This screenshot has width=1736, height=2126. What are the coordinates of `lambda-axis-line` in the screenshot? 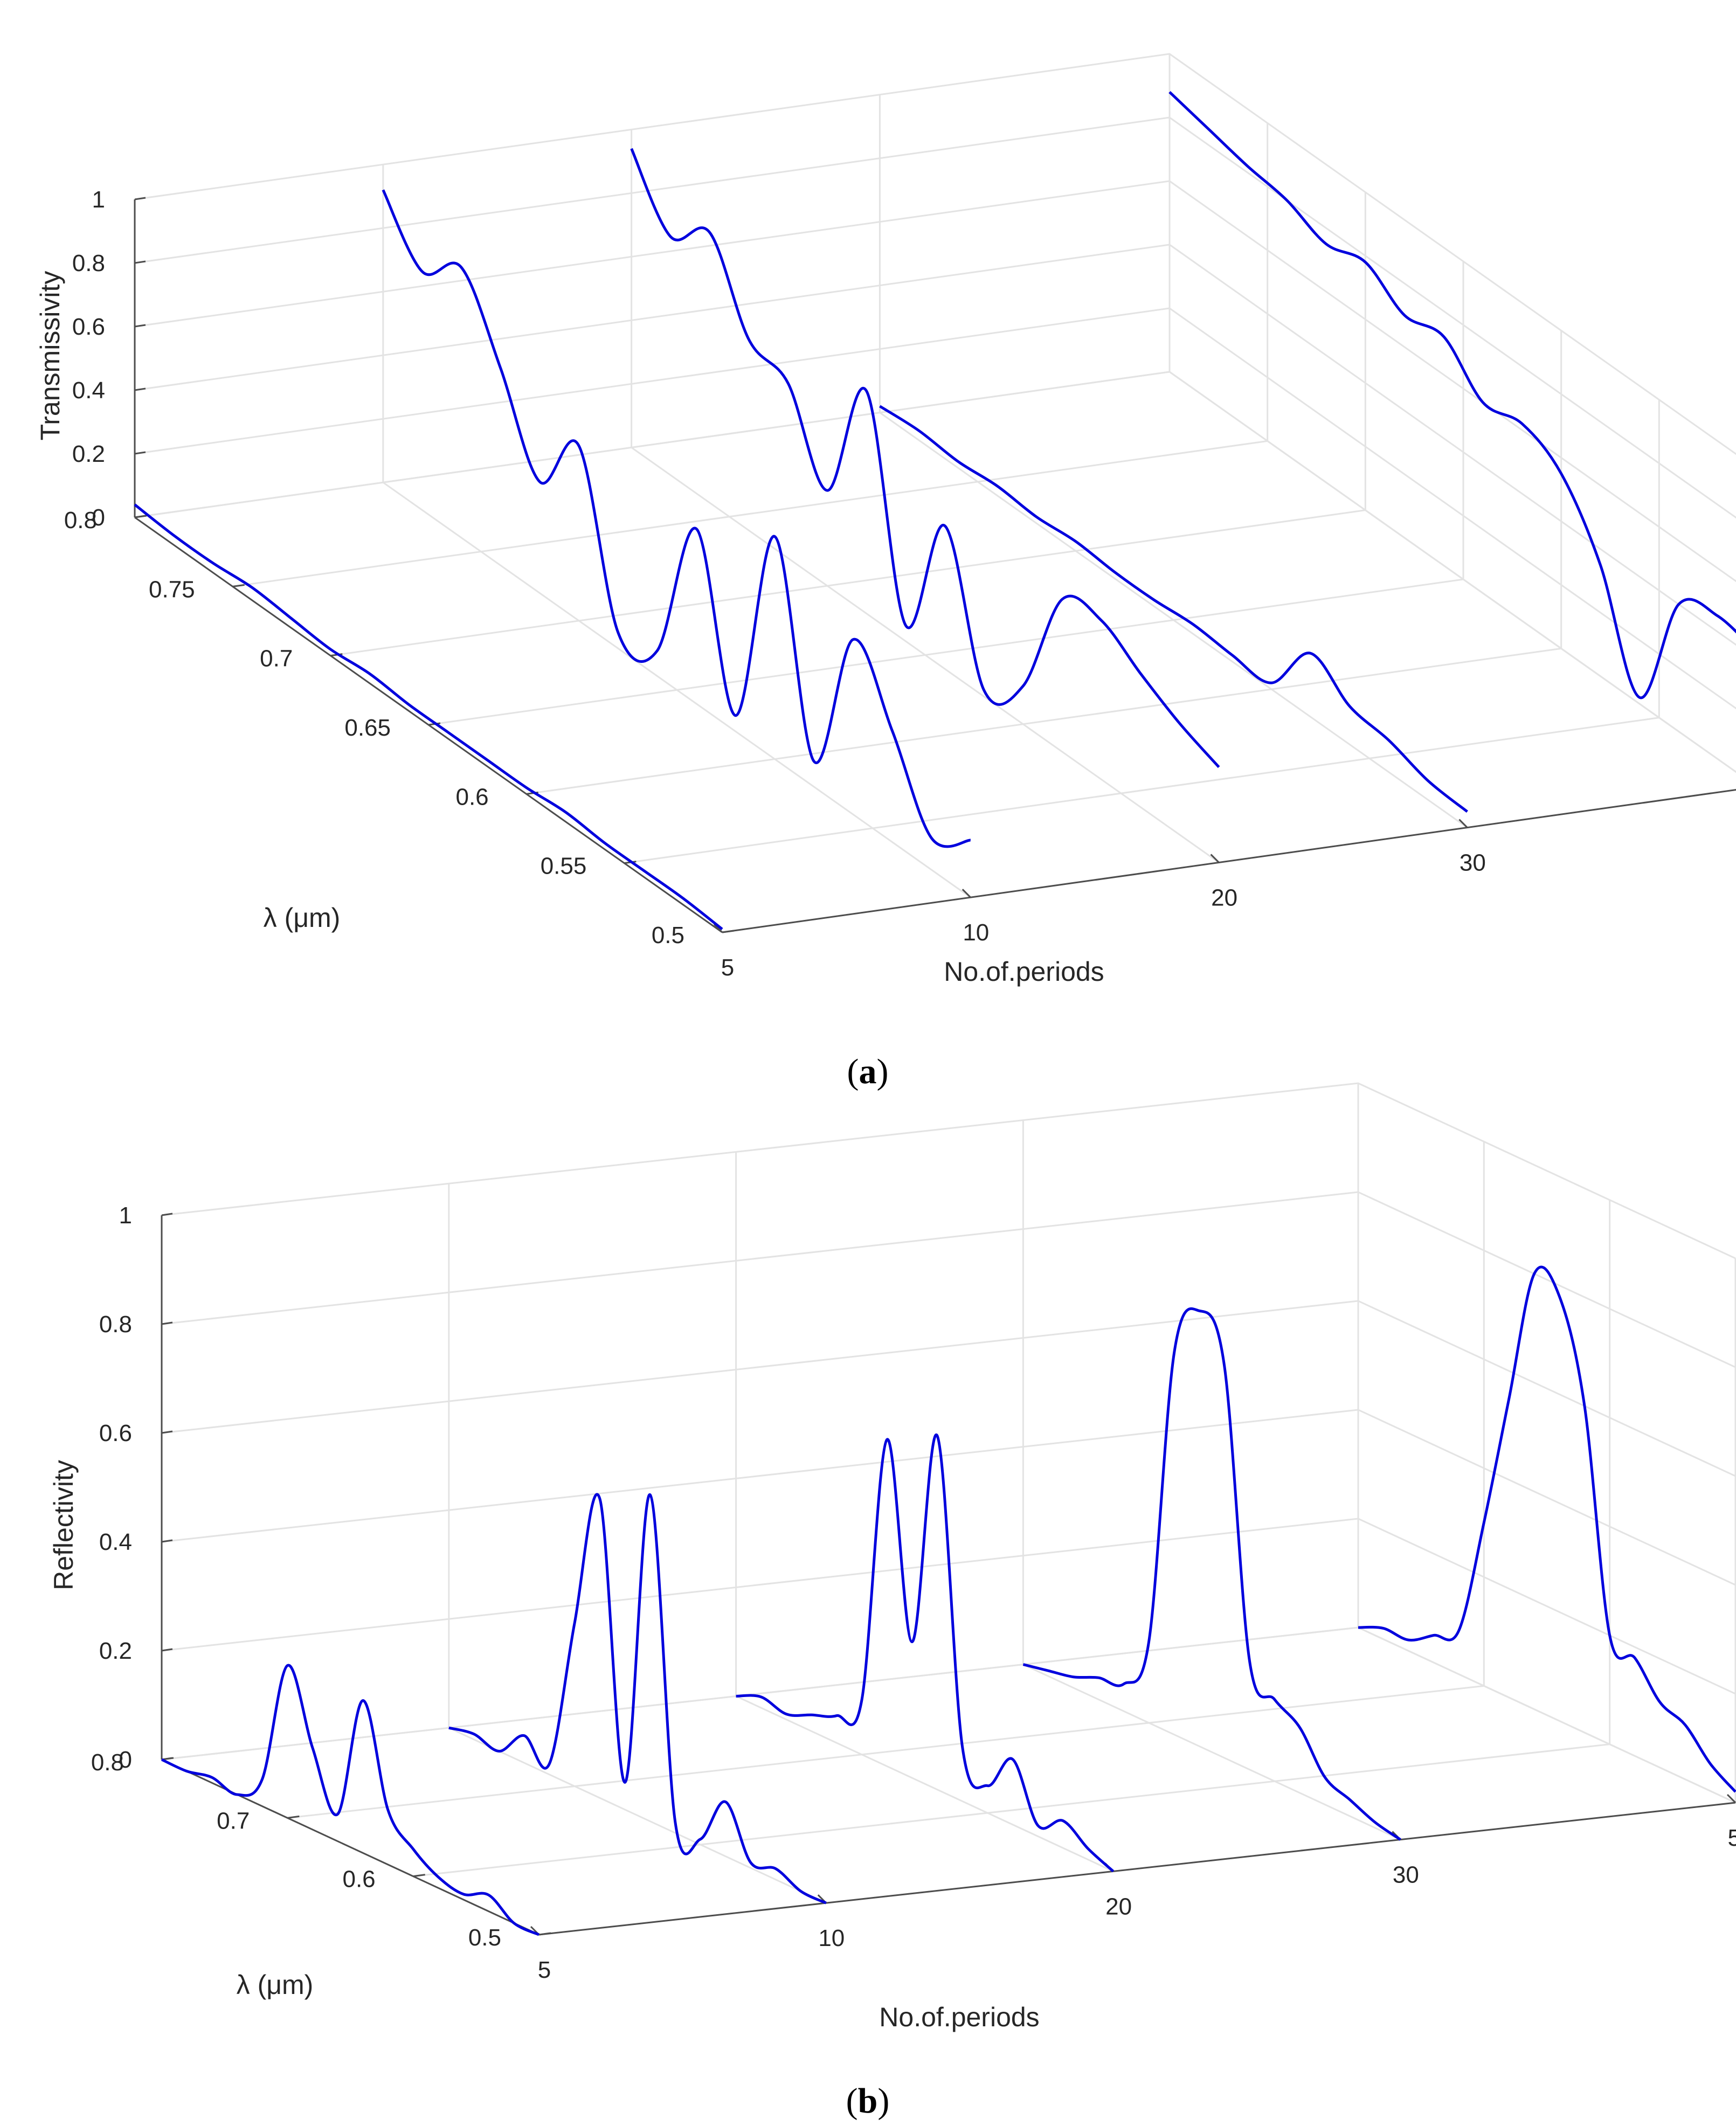 It's located at (351, 1847).